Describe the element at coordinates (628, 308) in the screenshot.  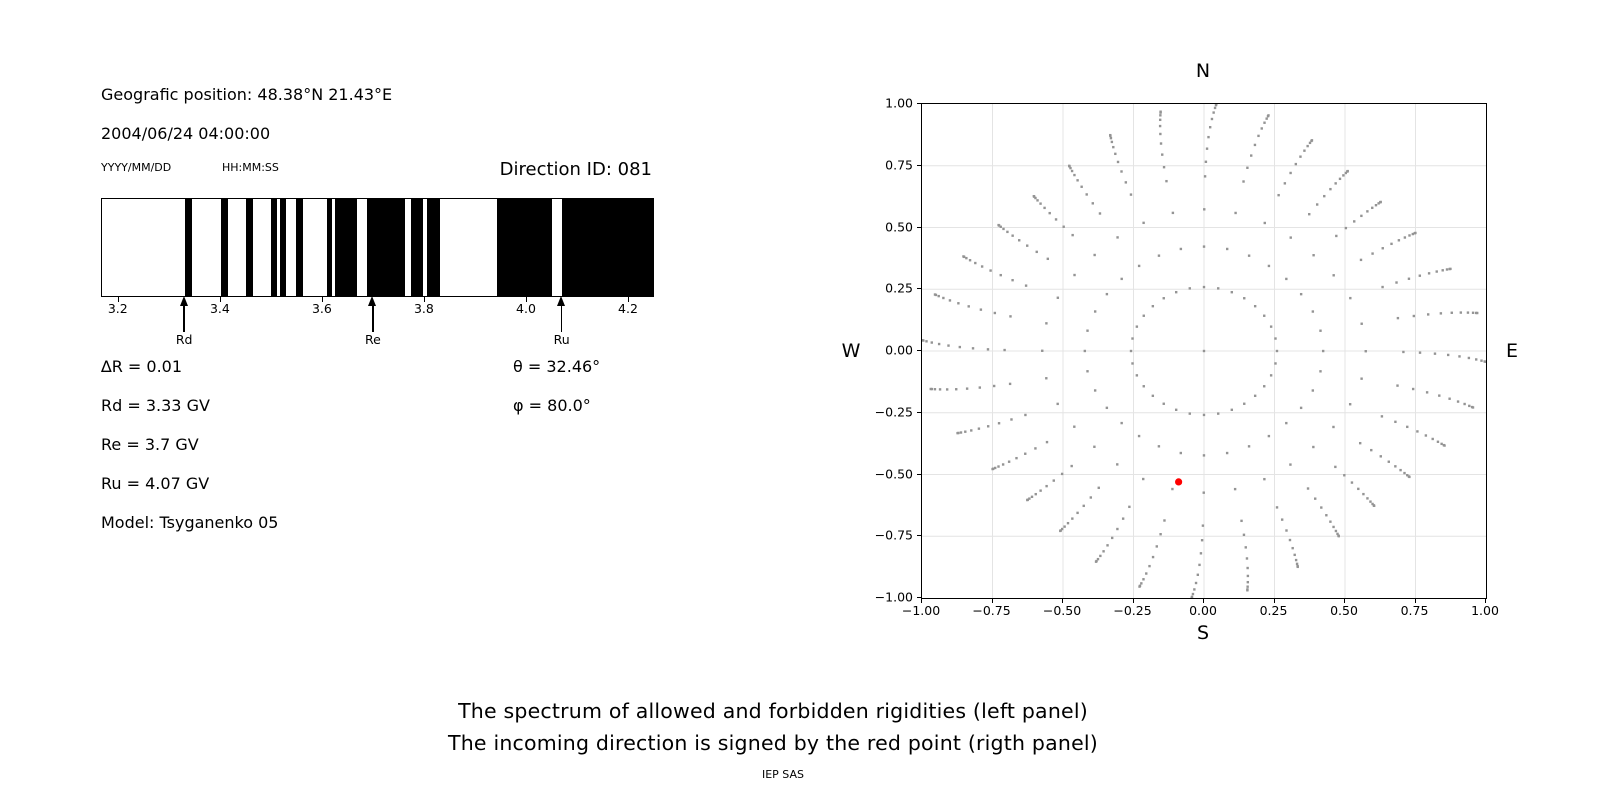
I see `x-axis-tick-label: 4.2` at that location.